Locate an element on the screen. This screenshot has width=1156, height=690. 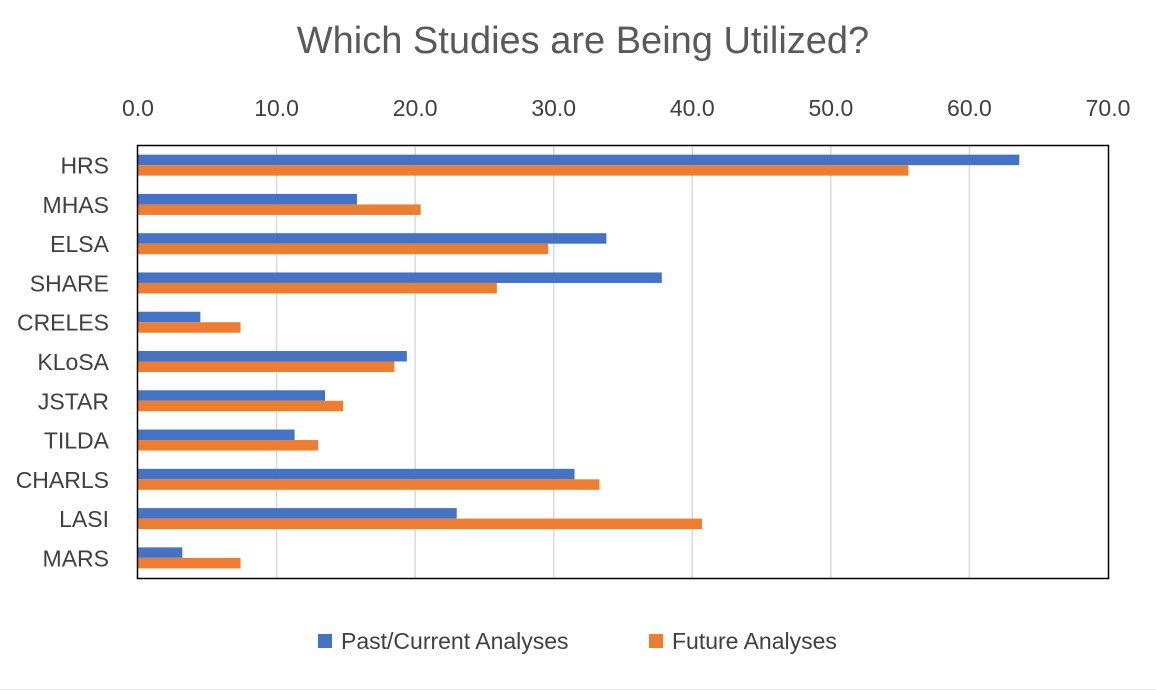
category-label: HRS is located at coordinates (84, 166).